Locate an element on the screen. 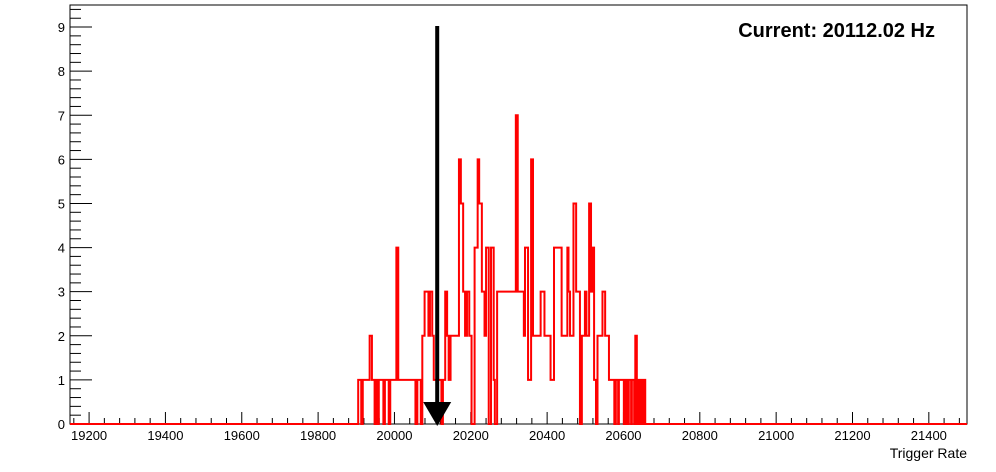 This screenshot has height=472, width=996. x-tick-label: 21400 is located at coordinates (929, 435).